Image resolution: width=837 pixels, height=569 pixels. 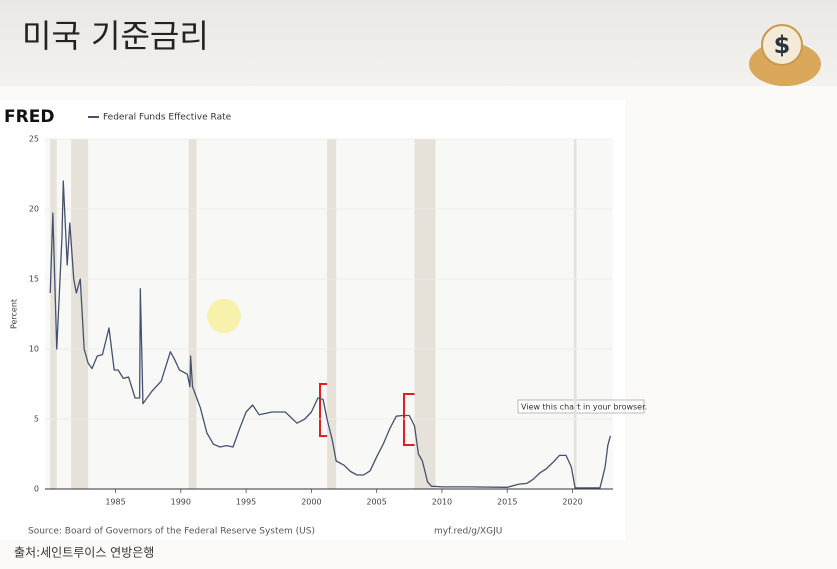 I want to click on slide-title: 미국 기준금리, so click(x=115, y=36).